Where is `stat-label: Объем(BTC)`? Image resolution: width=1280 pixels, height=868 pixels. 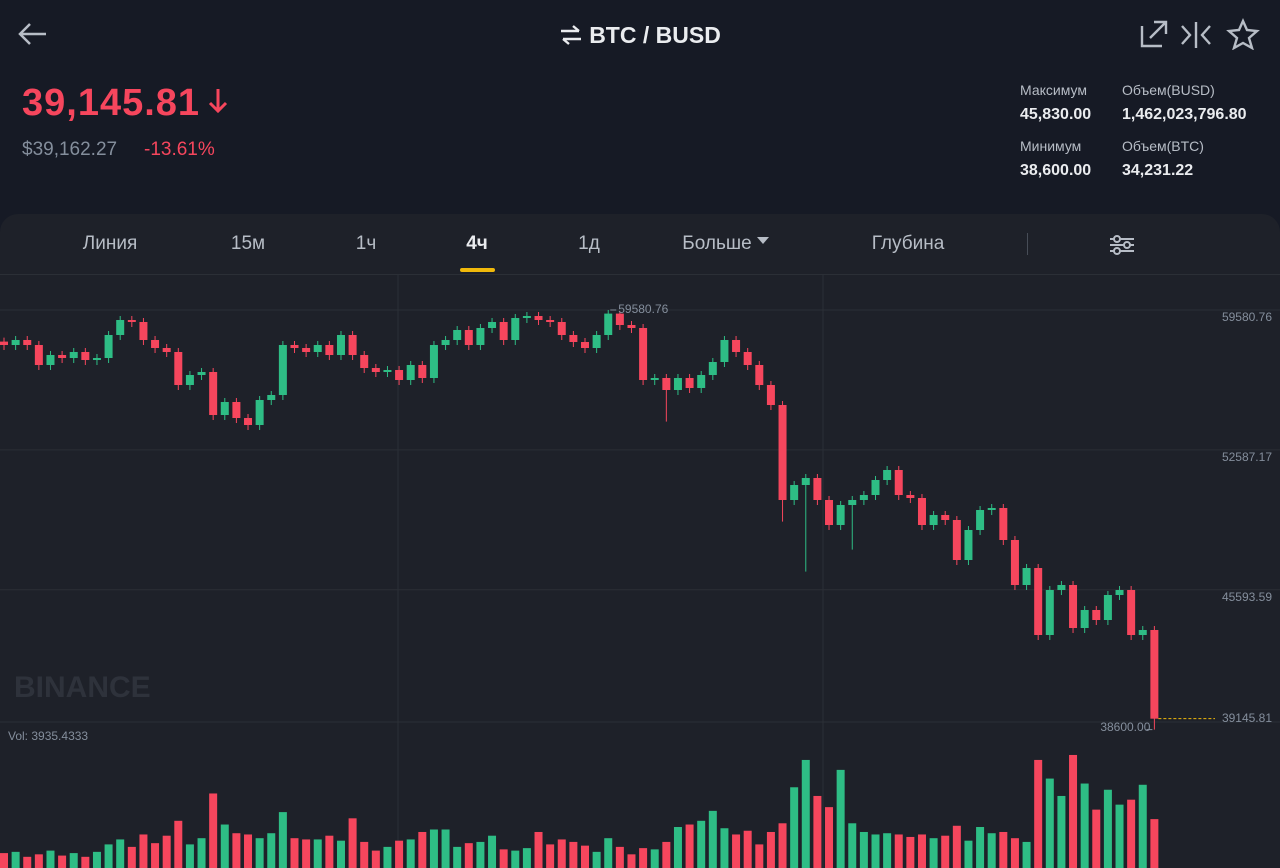
stat-label: Объем(BTC) is located at coordinates (1163, 146).